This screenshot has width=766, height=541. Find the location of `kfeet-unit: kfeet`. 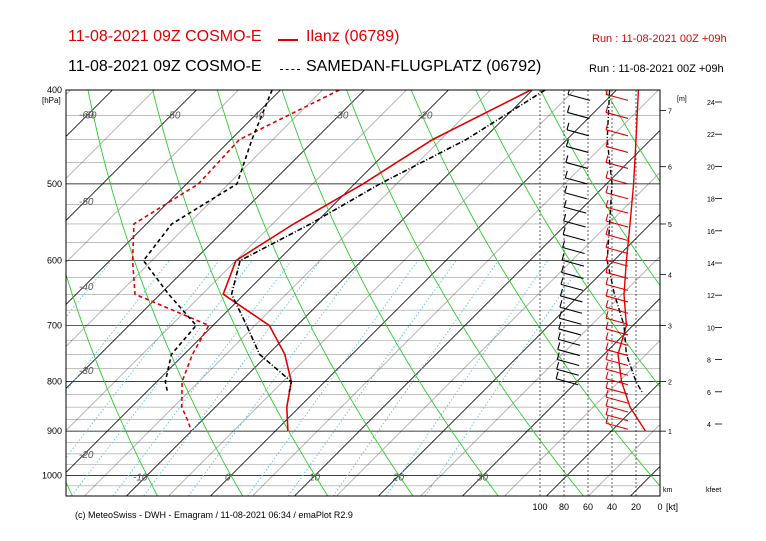

kfeet-unit: kfeet is located at coordinates (713, 490).